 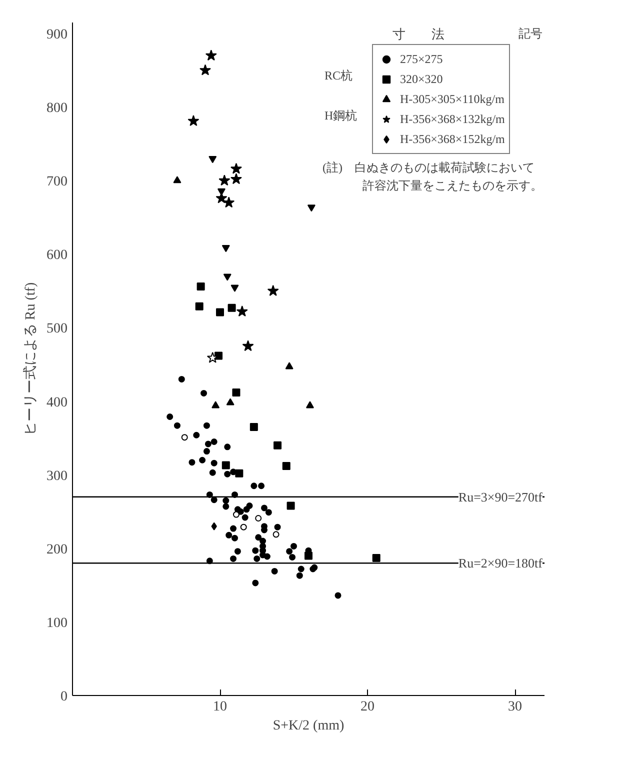 What do you see at coordinates (338, 75) in the screenshot?
I see `annotation: RC杭` at bounding box center [338, 75].